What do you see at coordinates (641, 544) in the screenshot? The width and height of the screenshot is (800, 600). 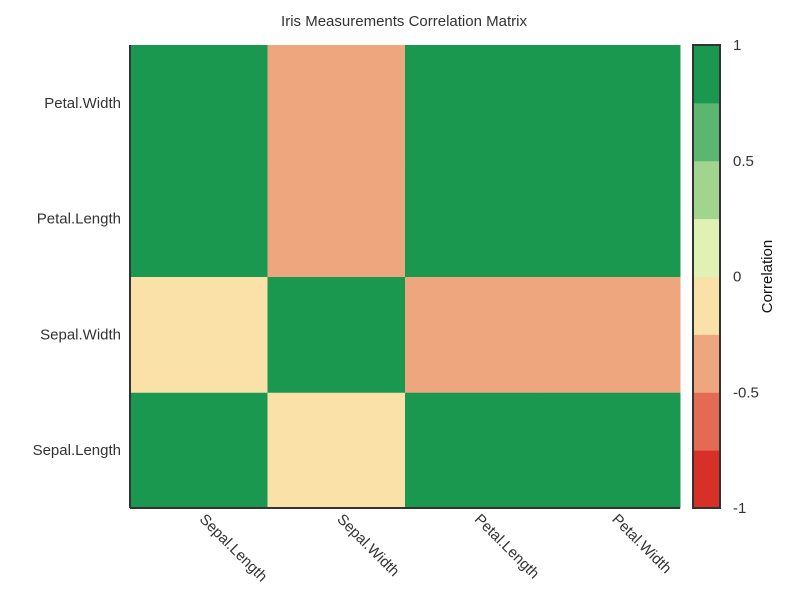 I see `x-tick-label: Petal.Width` at bounding box center [641, 544].